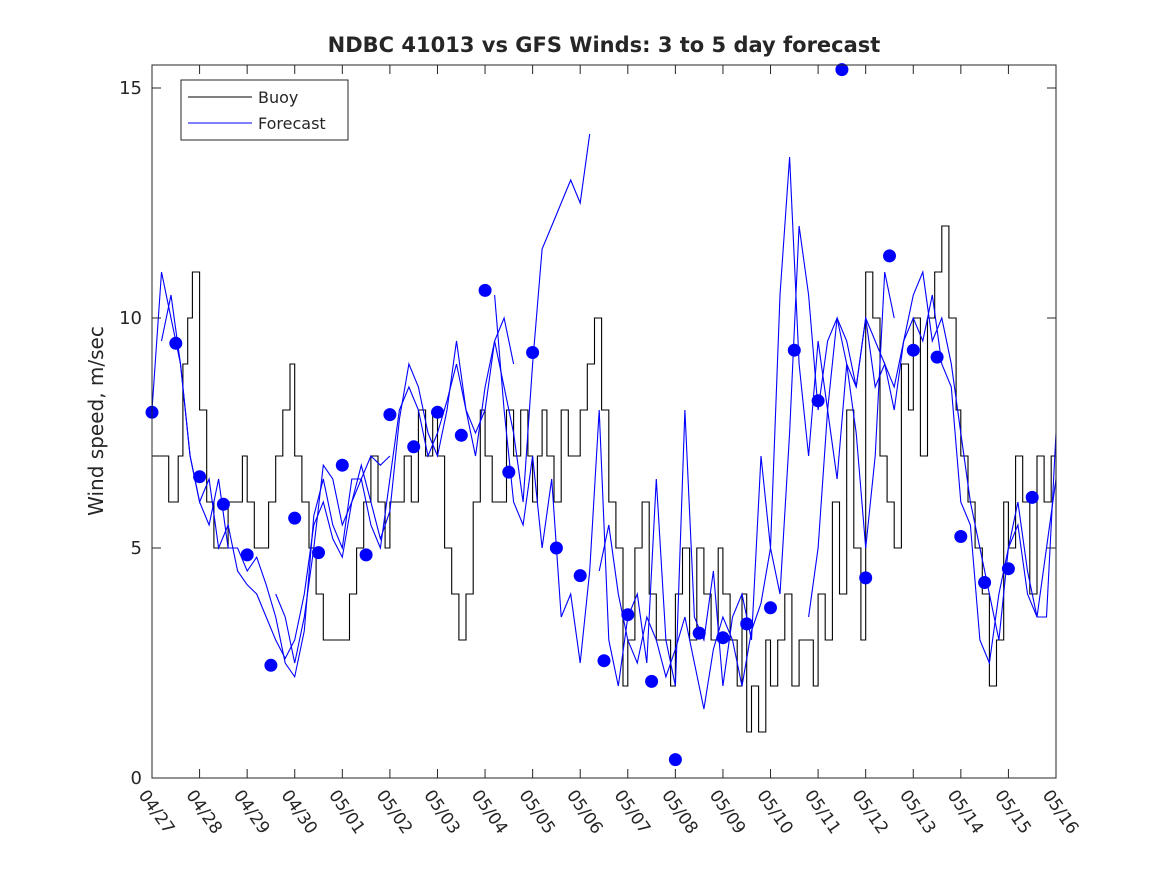 Image resolution: width=1167 pixels, height=875 pixels. Describe the element at coordinates (1060, 812) in the screenshot. I see `x-tick-label: 05/16` at that location.